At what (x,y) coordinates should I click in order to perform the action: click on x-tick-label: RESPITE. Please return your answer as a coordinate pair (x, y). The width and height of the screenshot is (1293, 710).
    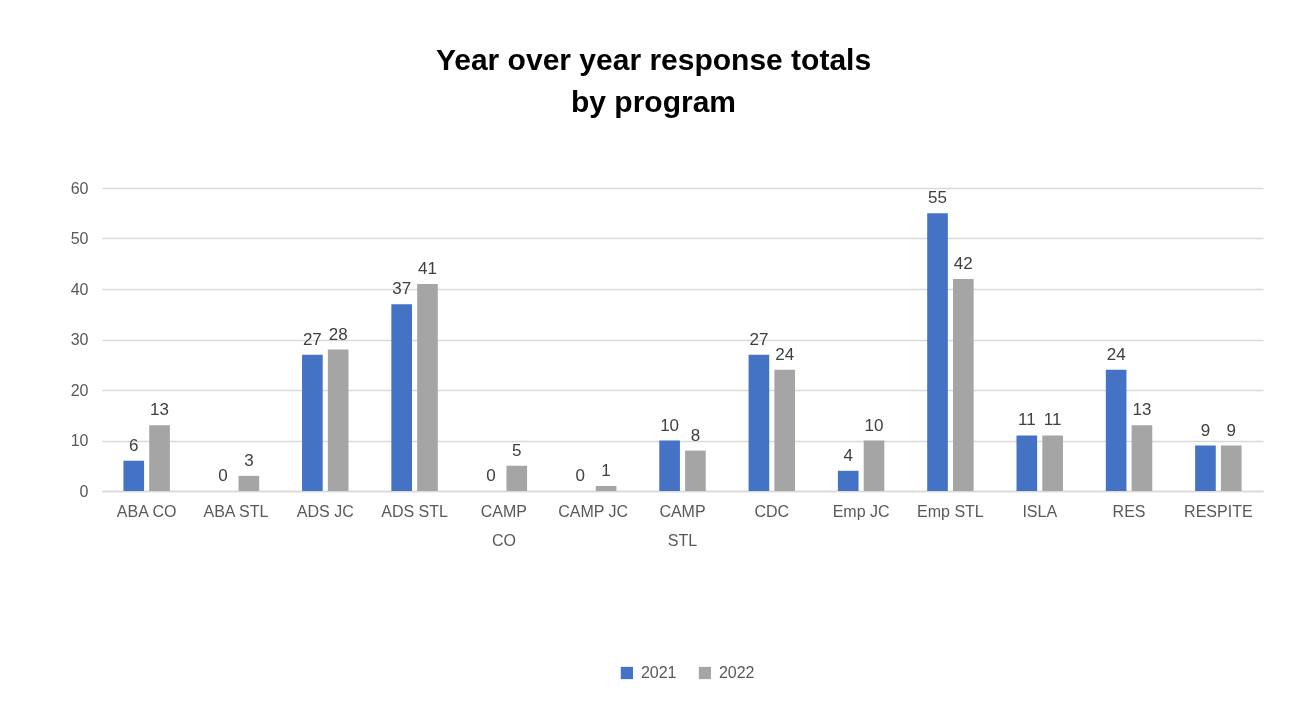
    Looking at the image, I should click on (1218, 511).